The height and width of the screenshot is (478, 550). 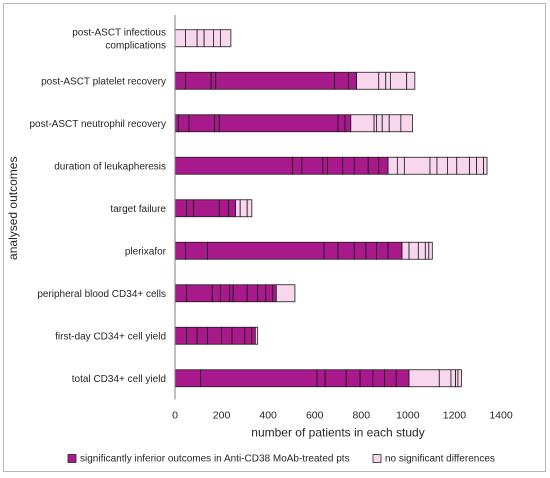 I want to click on category-label-0: post-ASCT infectious complications, so click(x=119, y=39).